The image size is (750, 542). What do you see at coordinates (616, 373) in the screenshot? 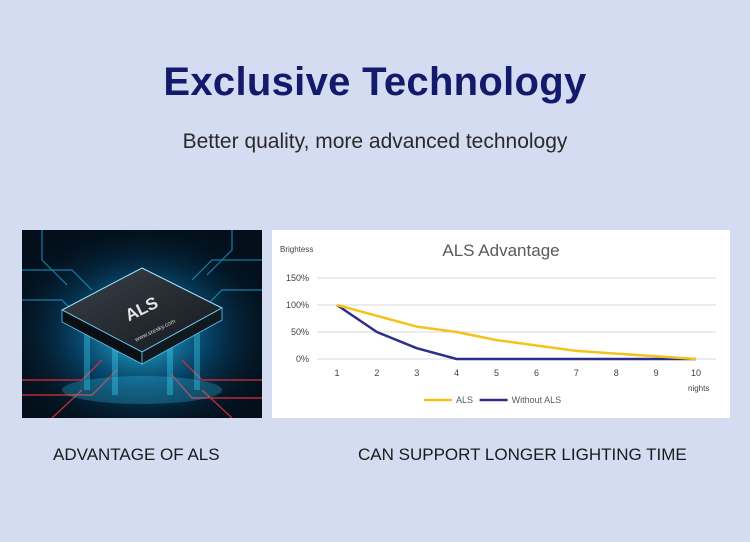
I see `x-tick-label: 8` at bounding box center [616, 373].